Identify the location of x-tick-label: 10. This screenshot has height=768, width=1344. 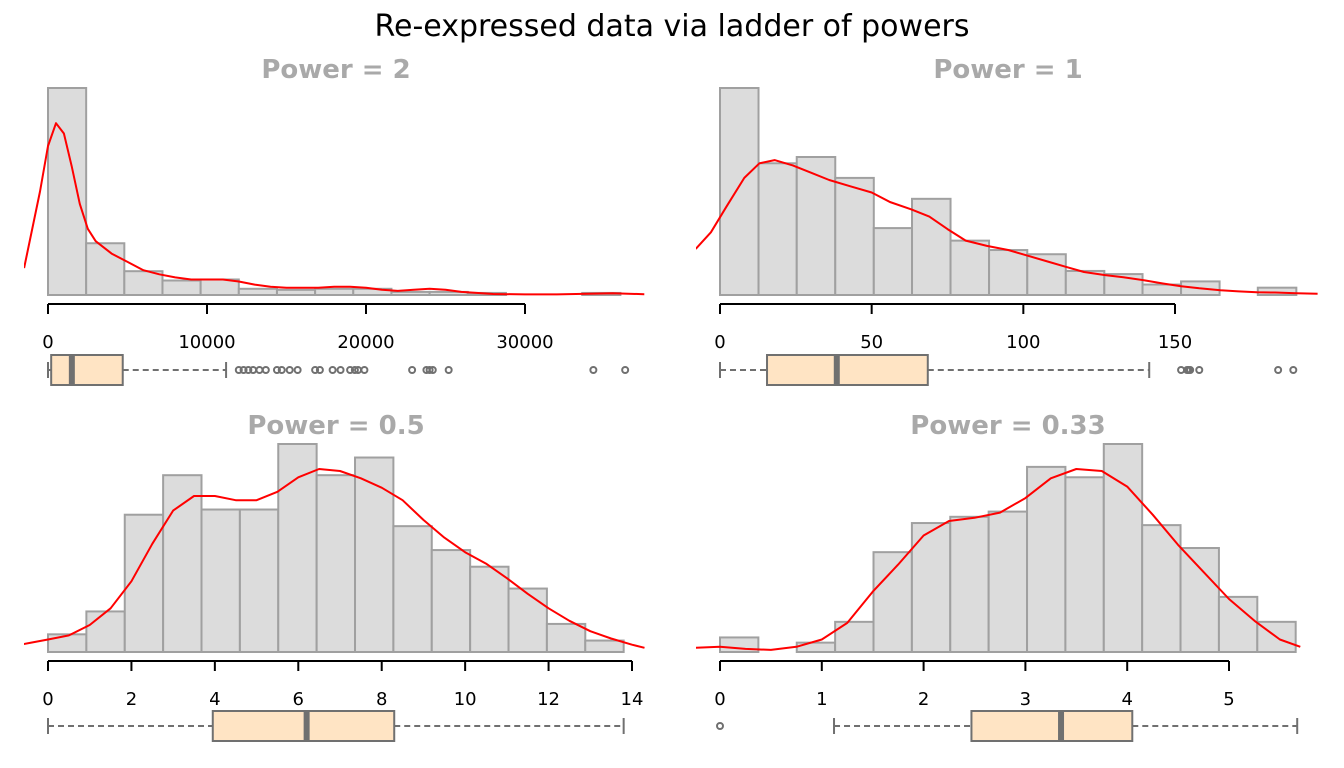
(465, 699).